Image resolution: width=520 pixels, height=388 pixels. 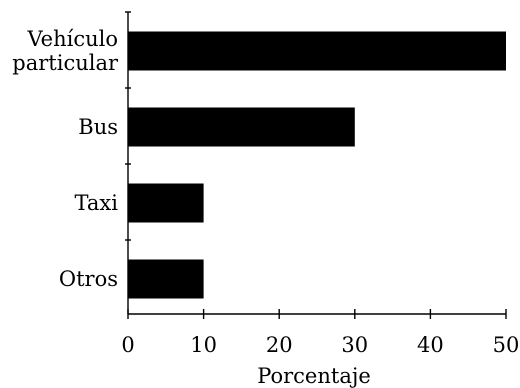 I want to click on x-tick-label: 20, so click(x=279, y=345).